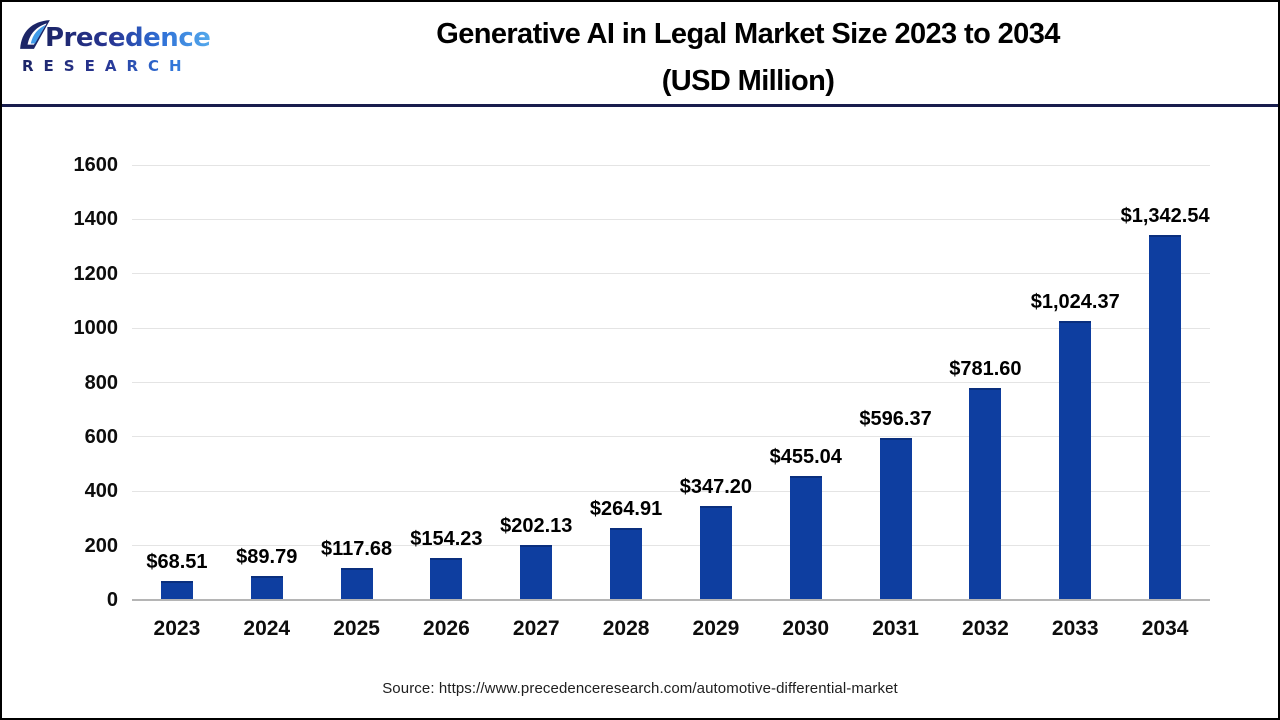  Describe the element at coordinates (96, 165) in the screenshot. I see `y-axis-tick-1600: 1600` at that location.